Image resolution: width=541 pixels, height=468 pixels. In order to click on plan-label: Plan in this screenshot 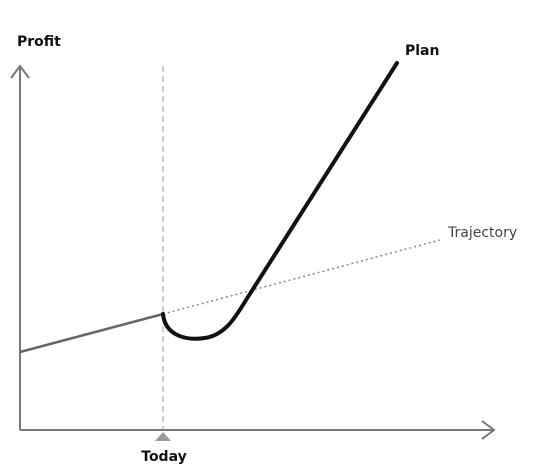, I will do `click(422, 51)`.